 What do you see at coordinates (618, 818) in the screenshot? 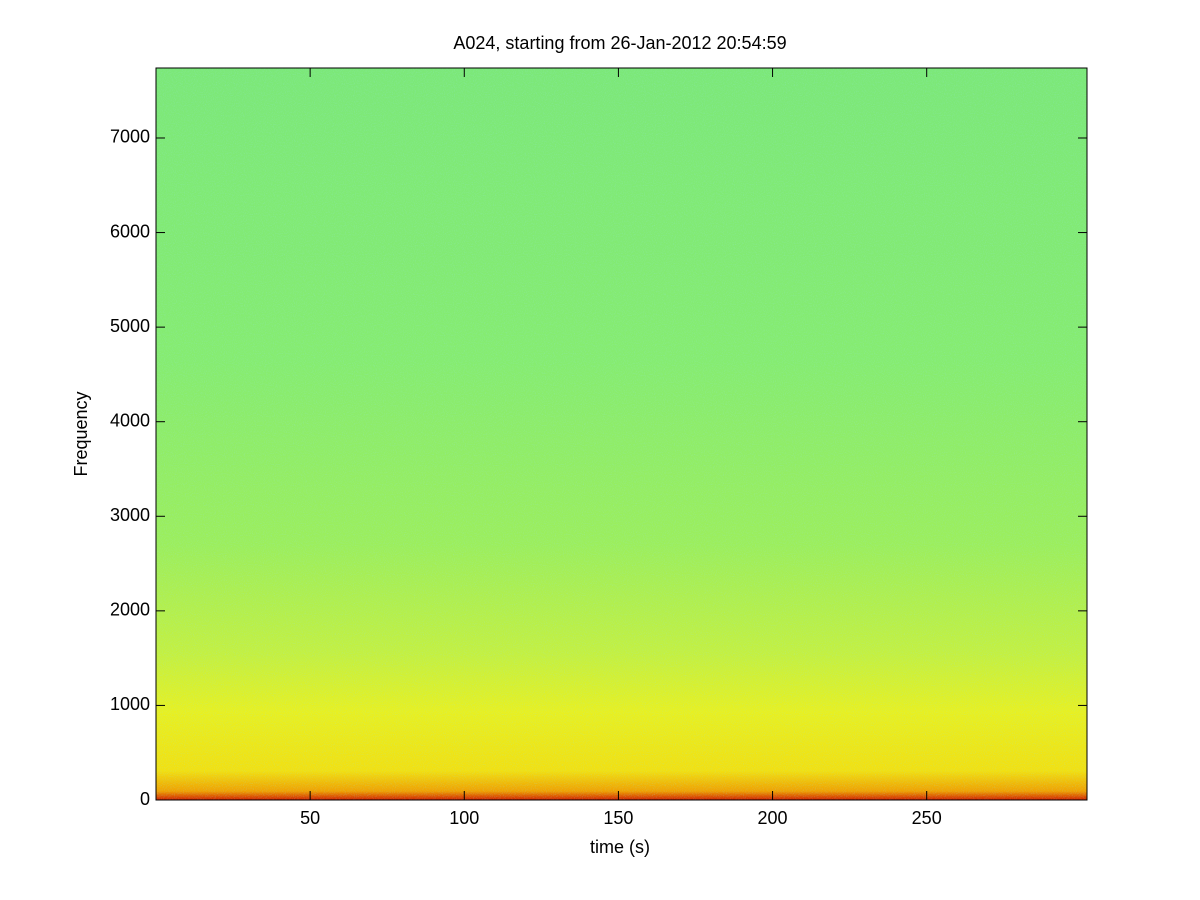
I see `x-tick-label: 150` at bounding box center [618, 818].